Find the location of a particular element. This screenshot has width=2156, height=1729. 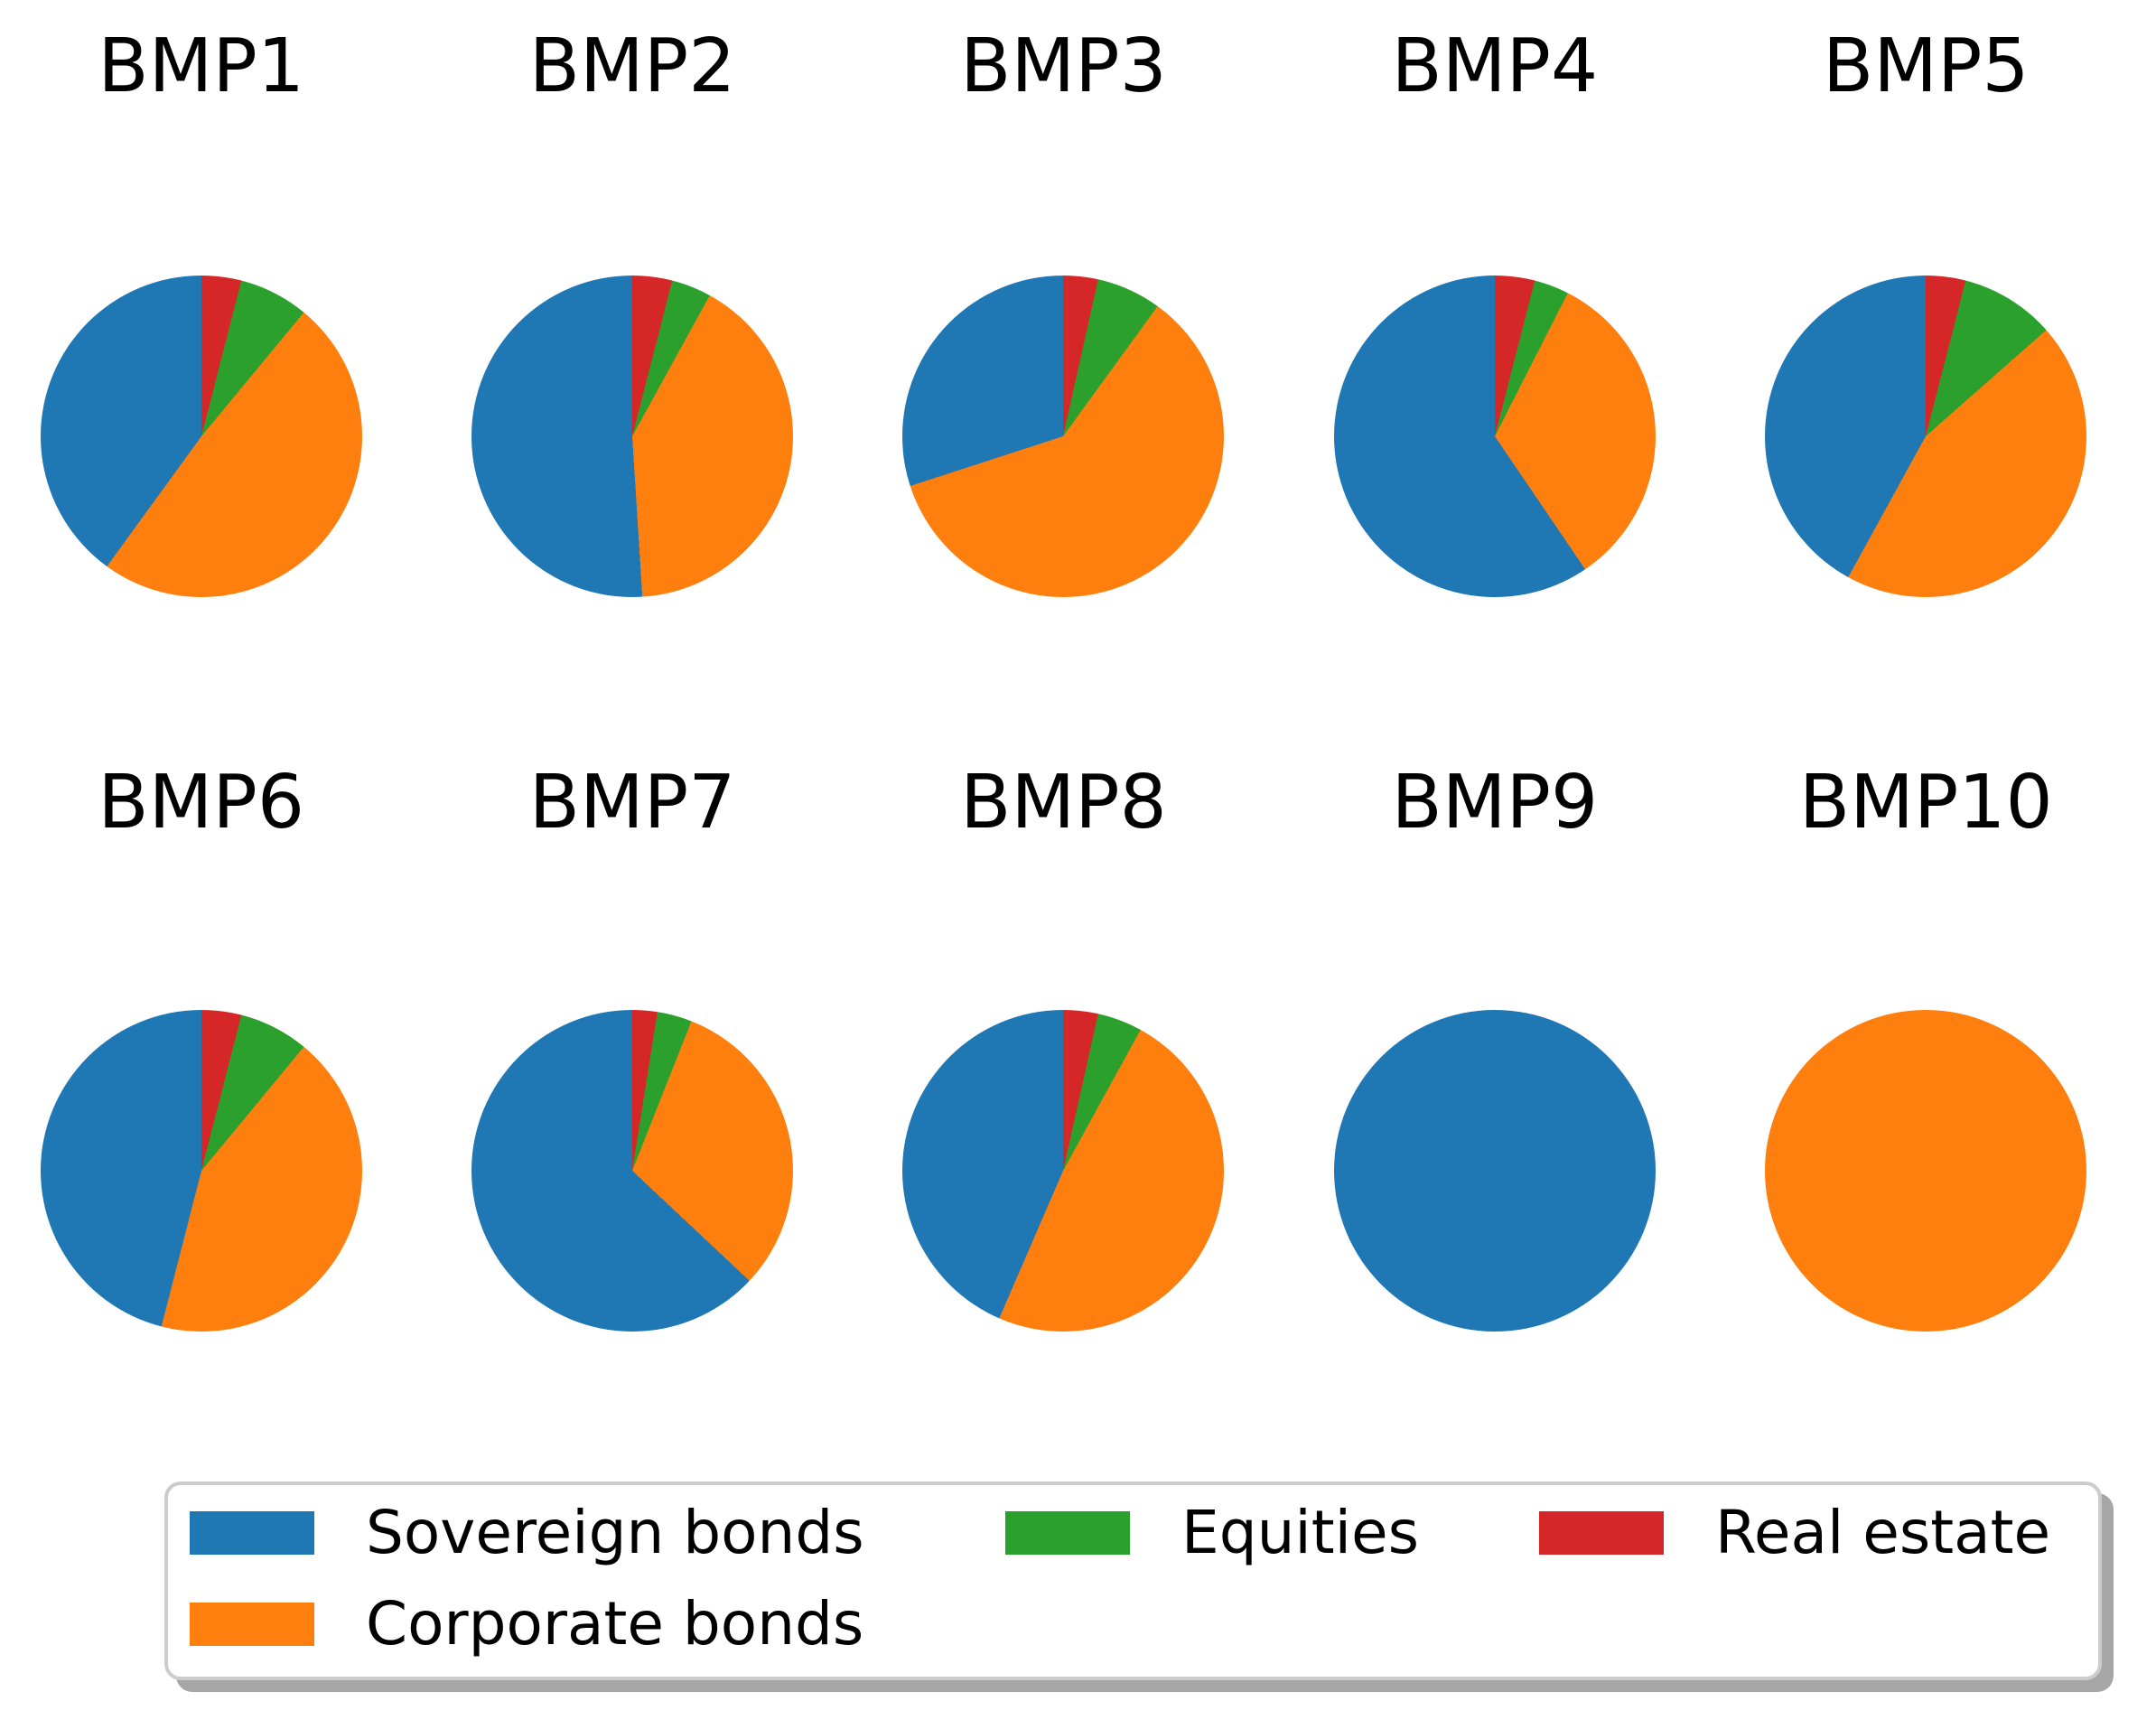

legend-swatch-real-estate is located at coordinates (1601, 1533).